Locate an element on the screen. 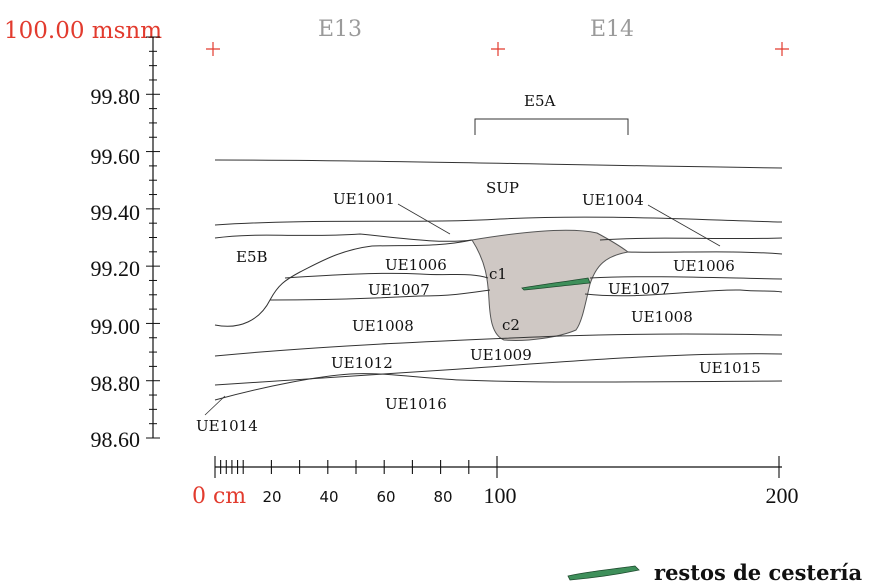  layer-line-ue1001-top is located at coordinates (498, 221).